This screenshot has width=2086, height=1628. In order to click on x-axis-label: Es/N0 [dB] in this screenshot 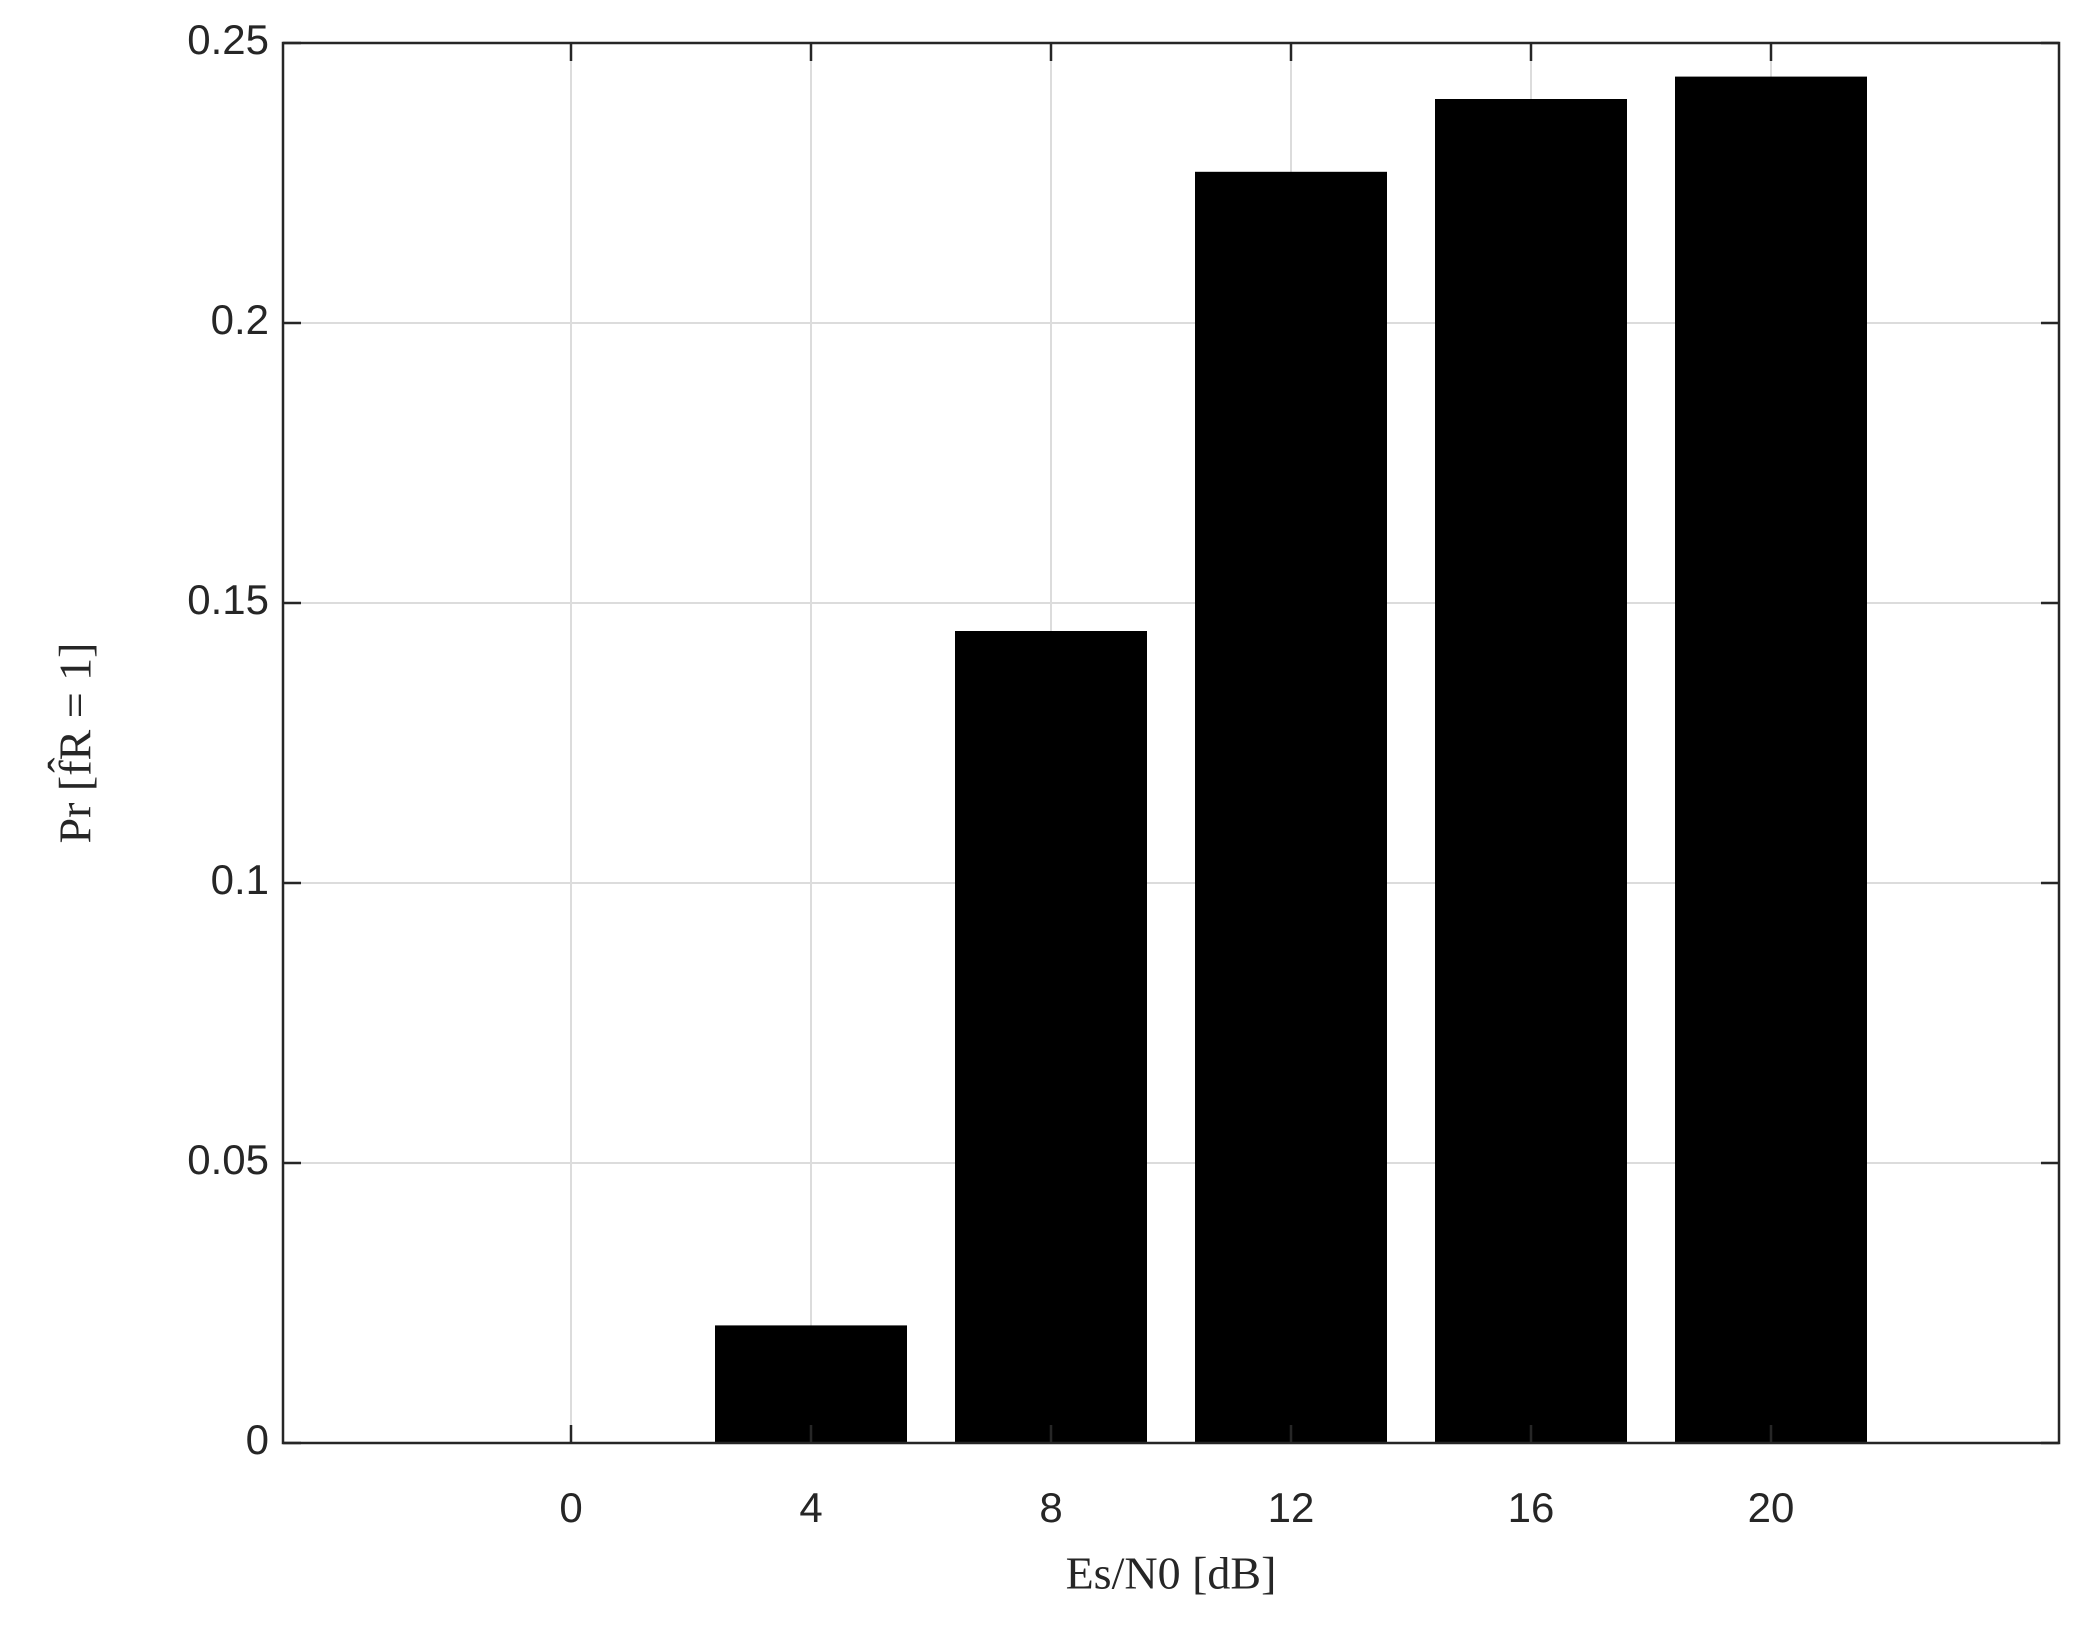, I will do `click(1171, 1573)`.